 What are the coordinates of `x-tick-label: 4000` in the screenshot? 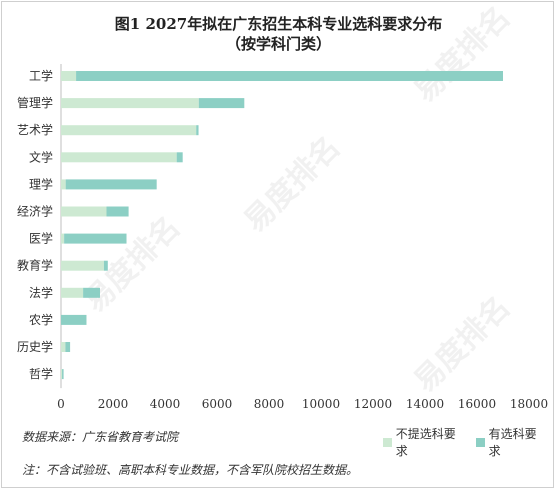 It's located at (165, 404).